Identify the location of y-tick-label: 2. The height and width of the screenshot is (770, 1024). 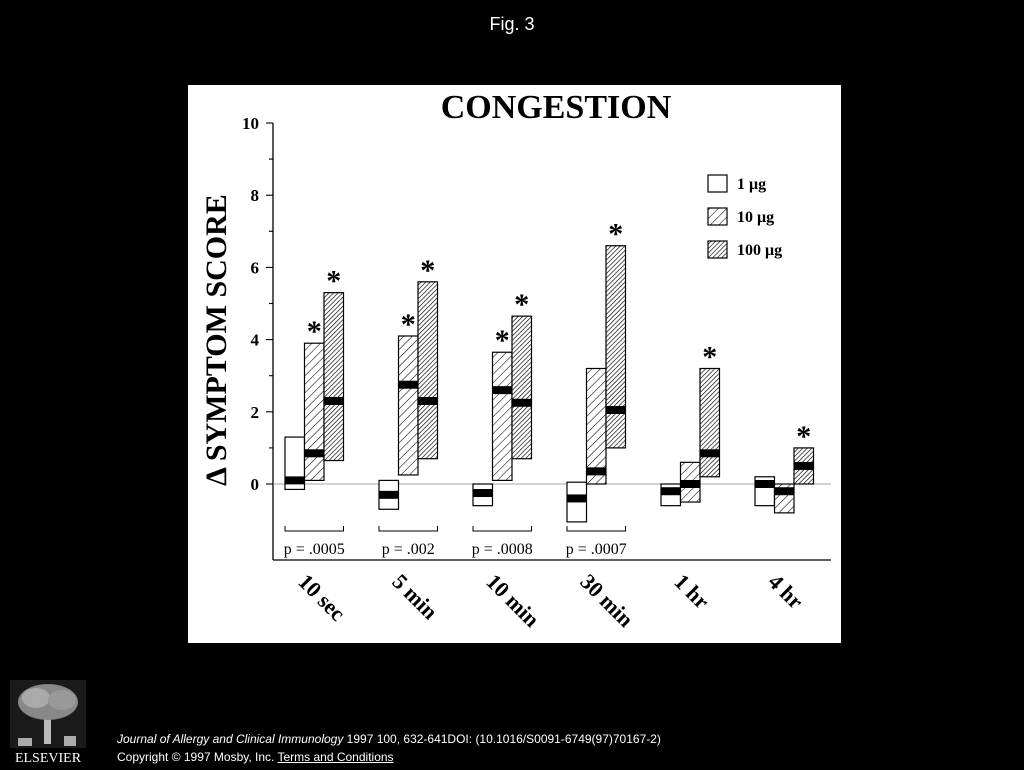
(255, 412).